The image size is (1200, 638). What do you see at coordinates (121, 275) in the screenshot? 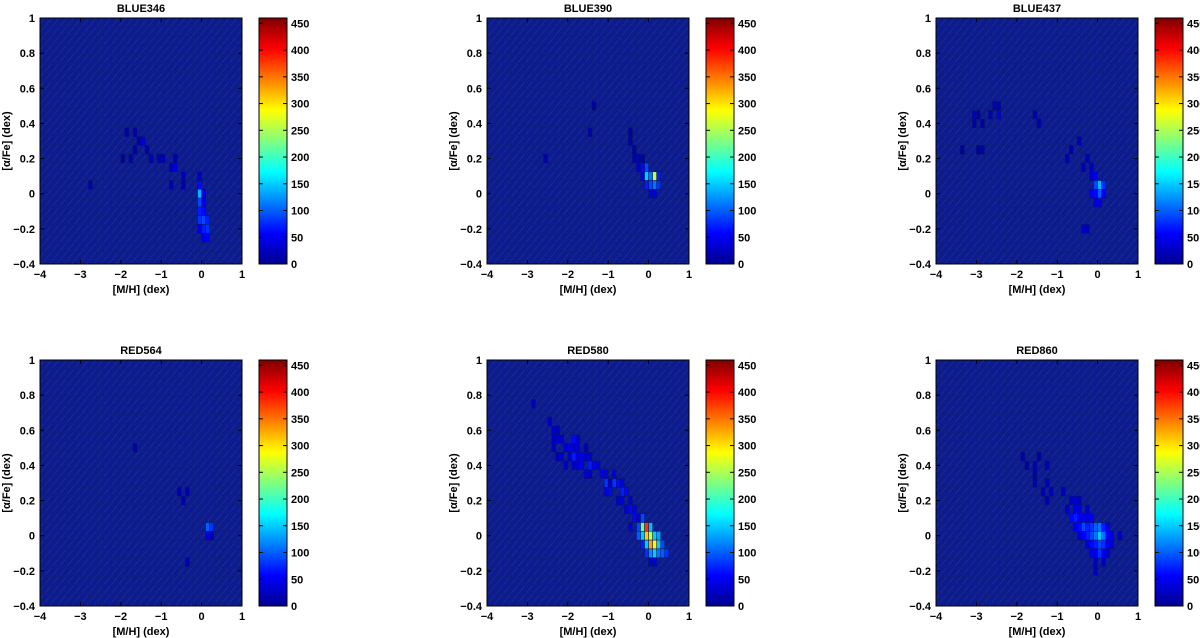
I see `chart1-xtick-label-2: −2` at bounding box center [121, 275].